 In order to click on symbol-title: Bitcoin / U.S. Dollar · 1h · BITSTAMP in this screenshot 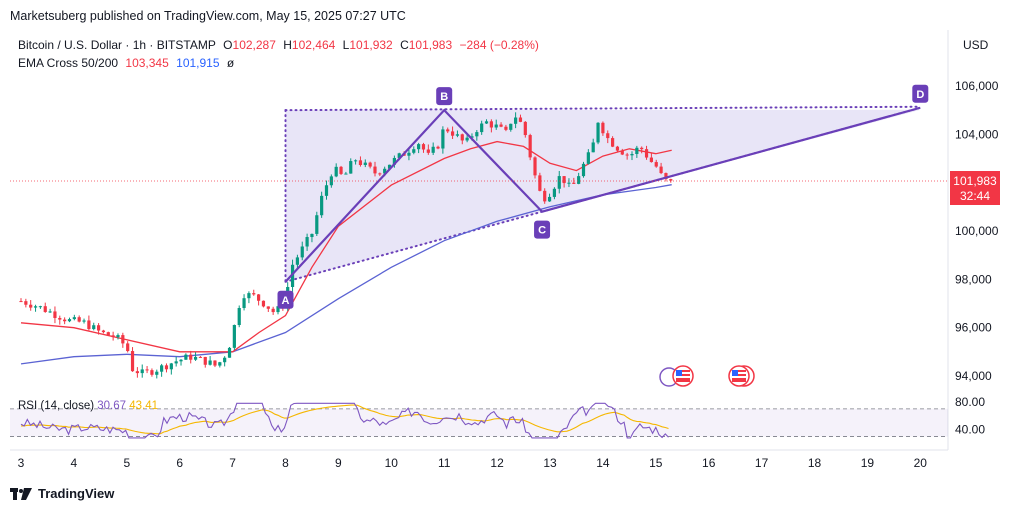, I will do `click(117, 45)`.